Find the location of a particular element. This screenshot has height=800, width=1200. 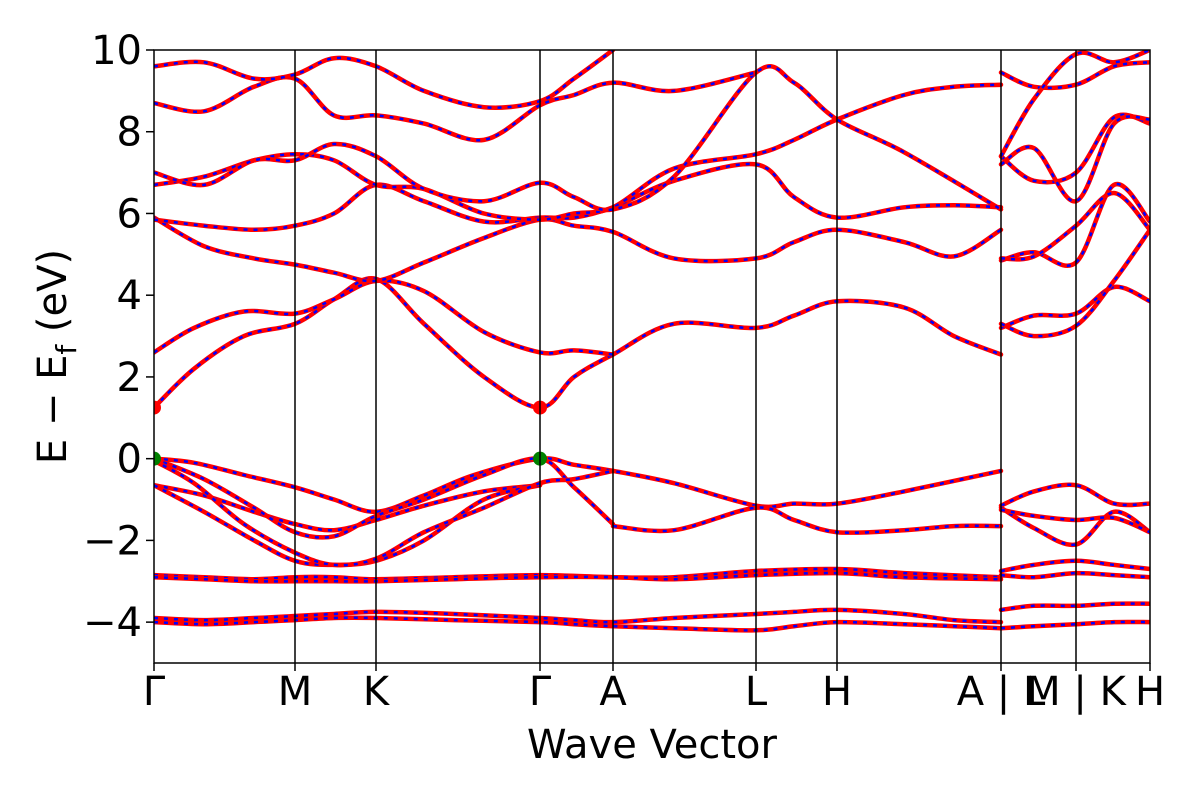

x-tick-label-5: L is located at coordinates (756, 692).